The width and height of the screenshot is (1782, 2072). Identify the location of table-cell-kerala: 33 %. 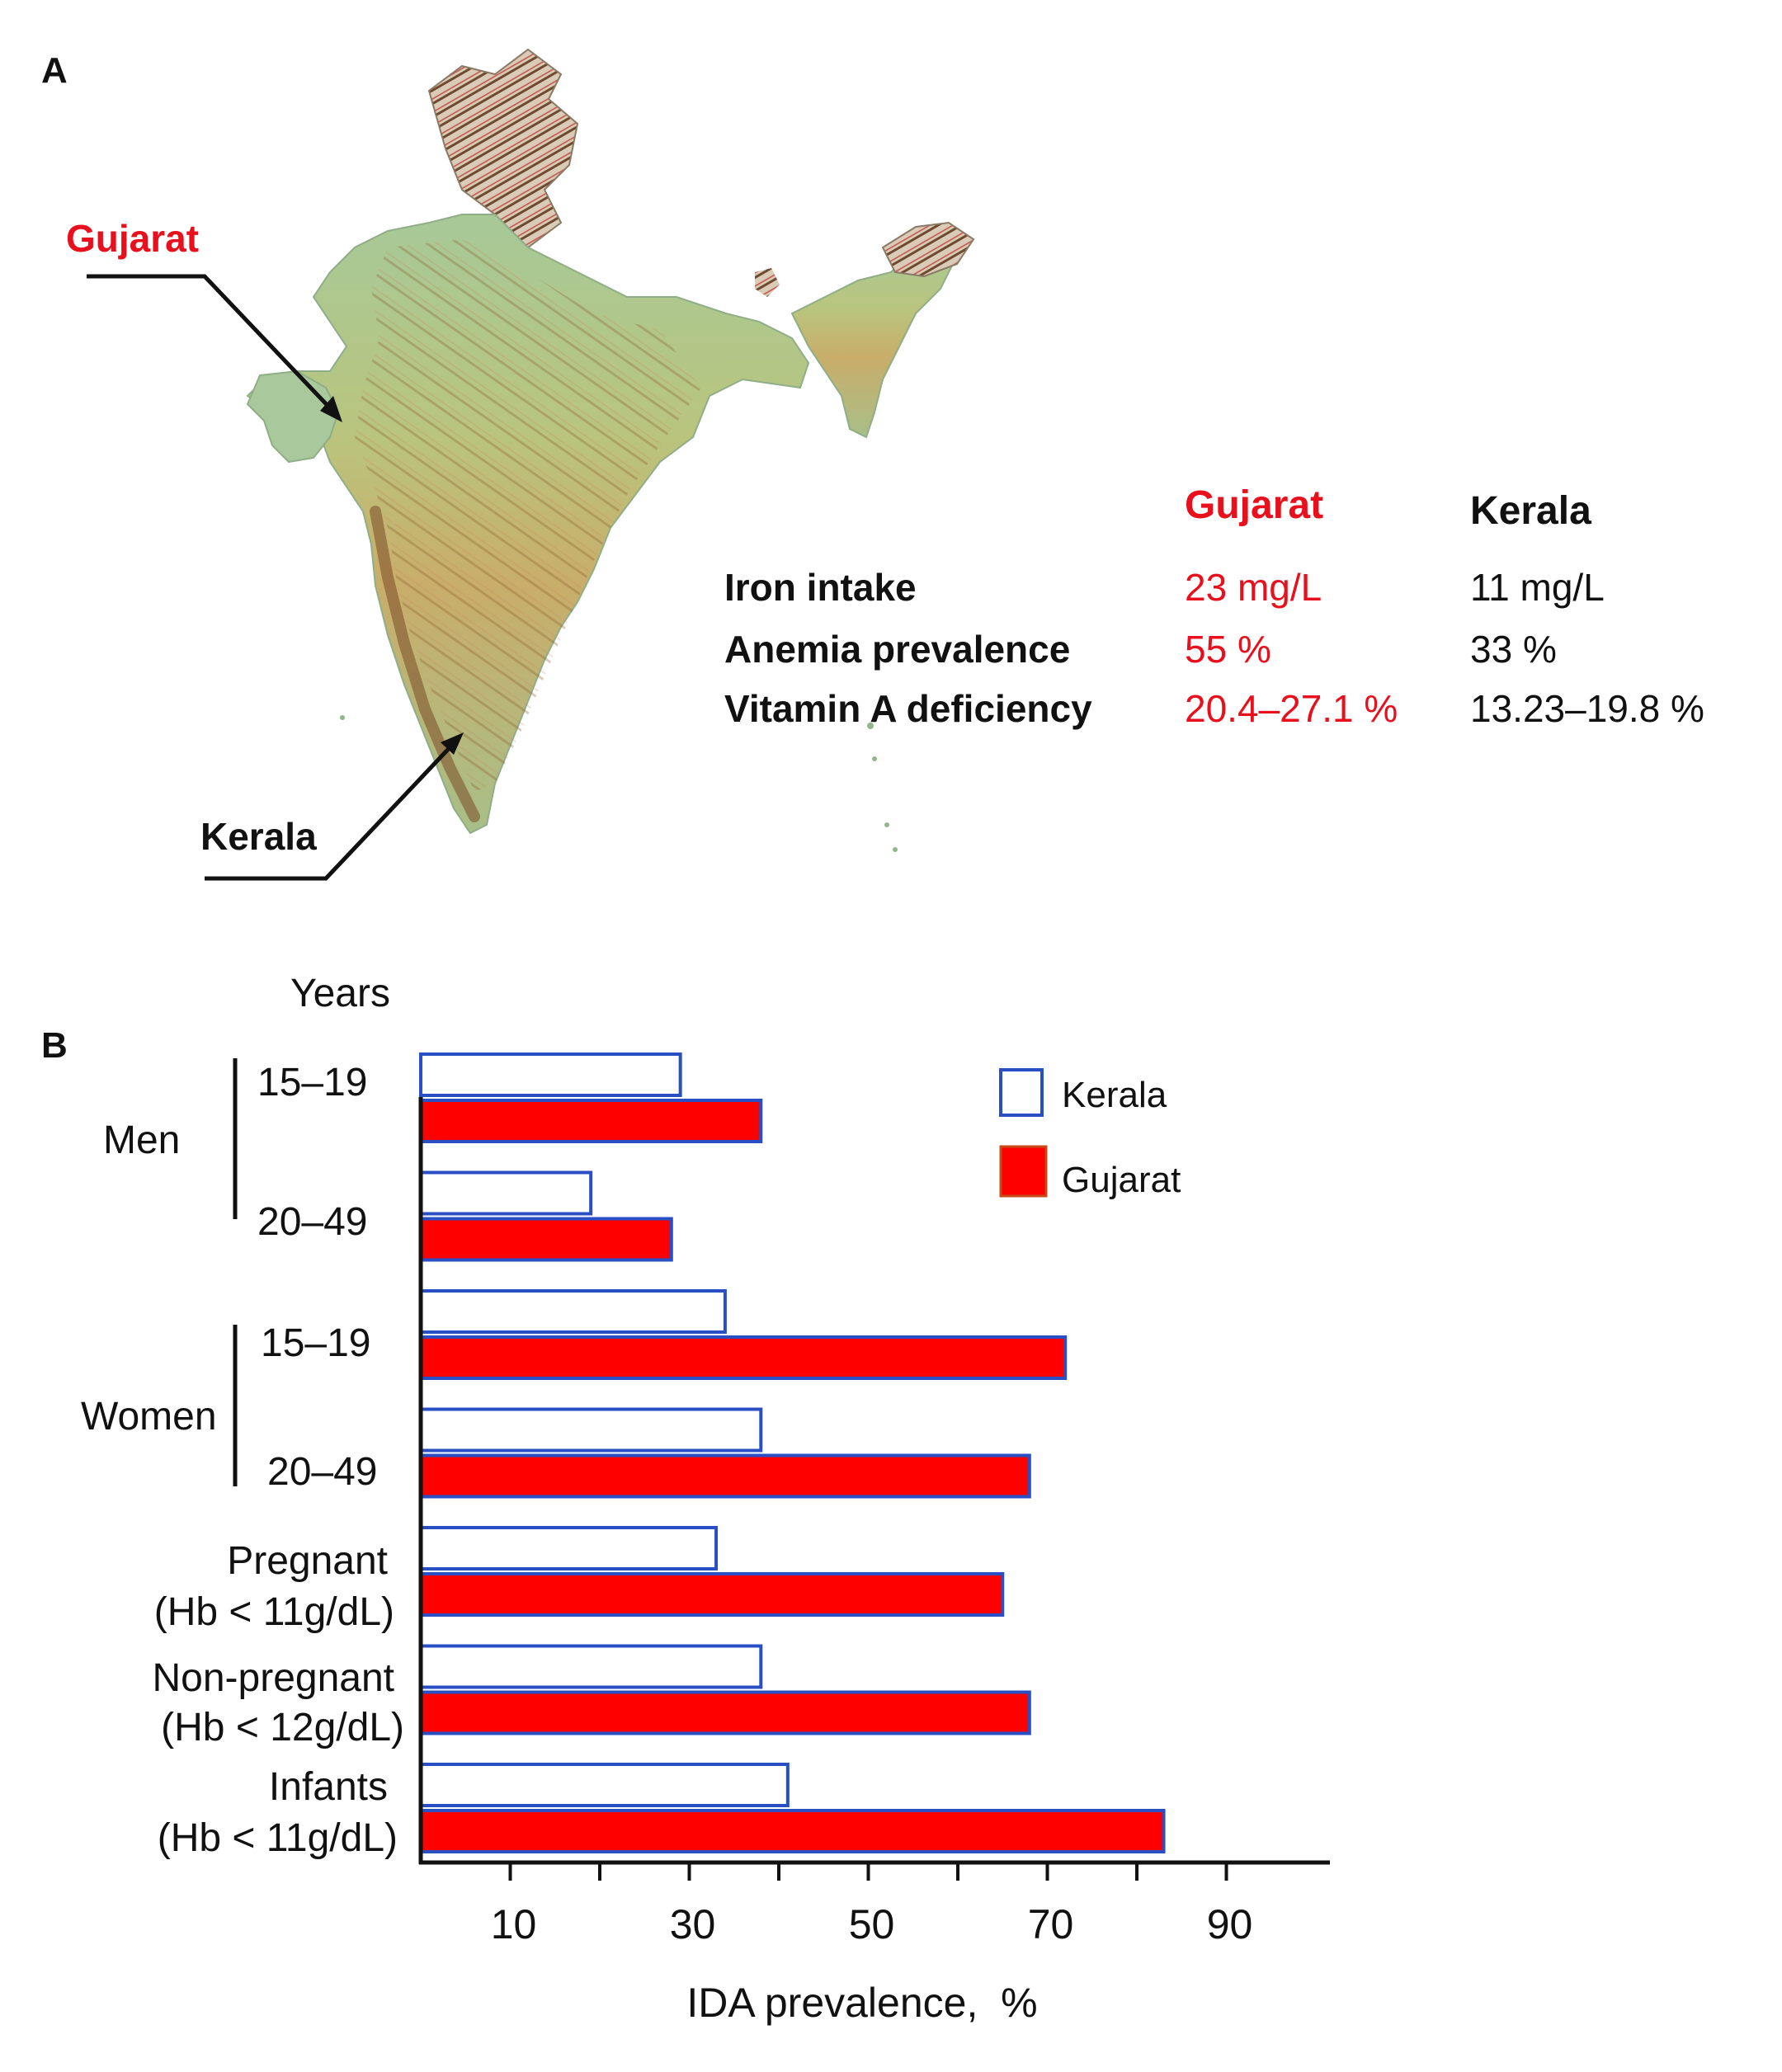
(1513, 649).